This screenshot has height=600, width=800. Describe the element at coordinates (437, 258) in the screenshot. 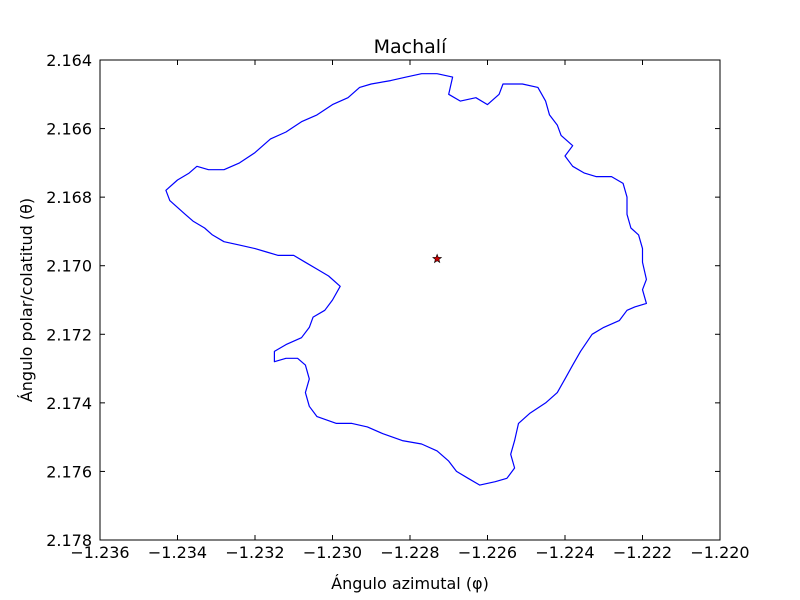

I see `center-star-marker` at that location.